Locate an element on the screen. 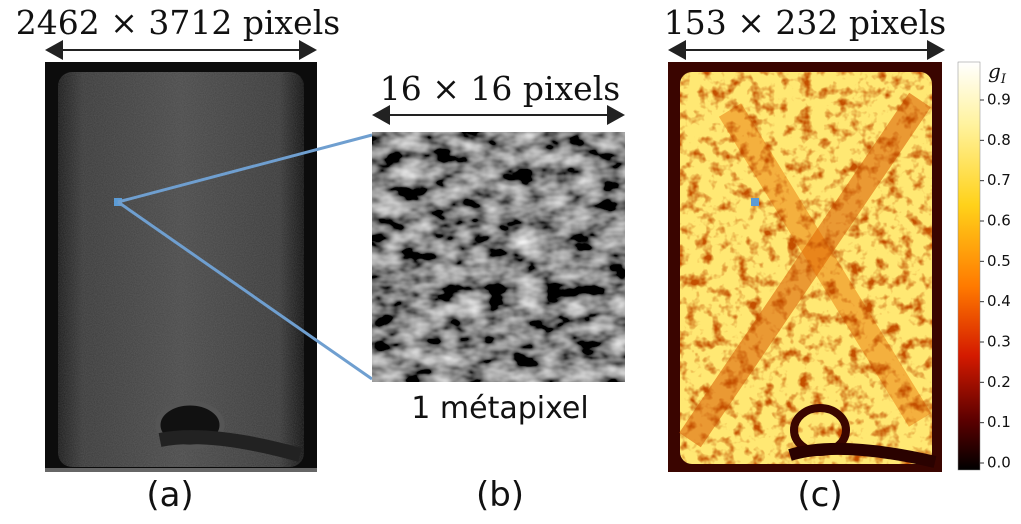 This screenshot has width=1021, height=524. metapixel-marker is located at coordinates (755, 202).